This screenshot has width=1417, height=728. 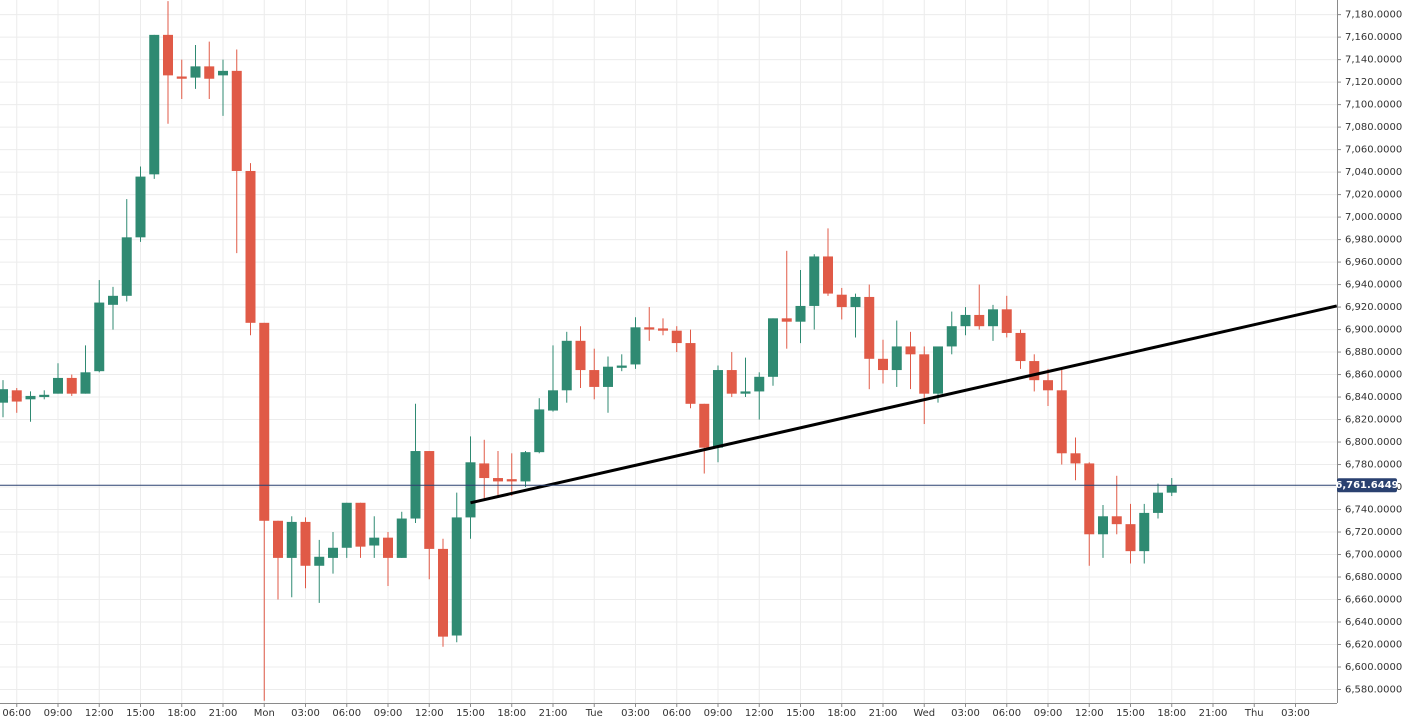 What do you see at coordinates (1373, 600) in the screenshot?
I see `y-tick-label: 6,660.0000` at bounding box center [1373, 600].